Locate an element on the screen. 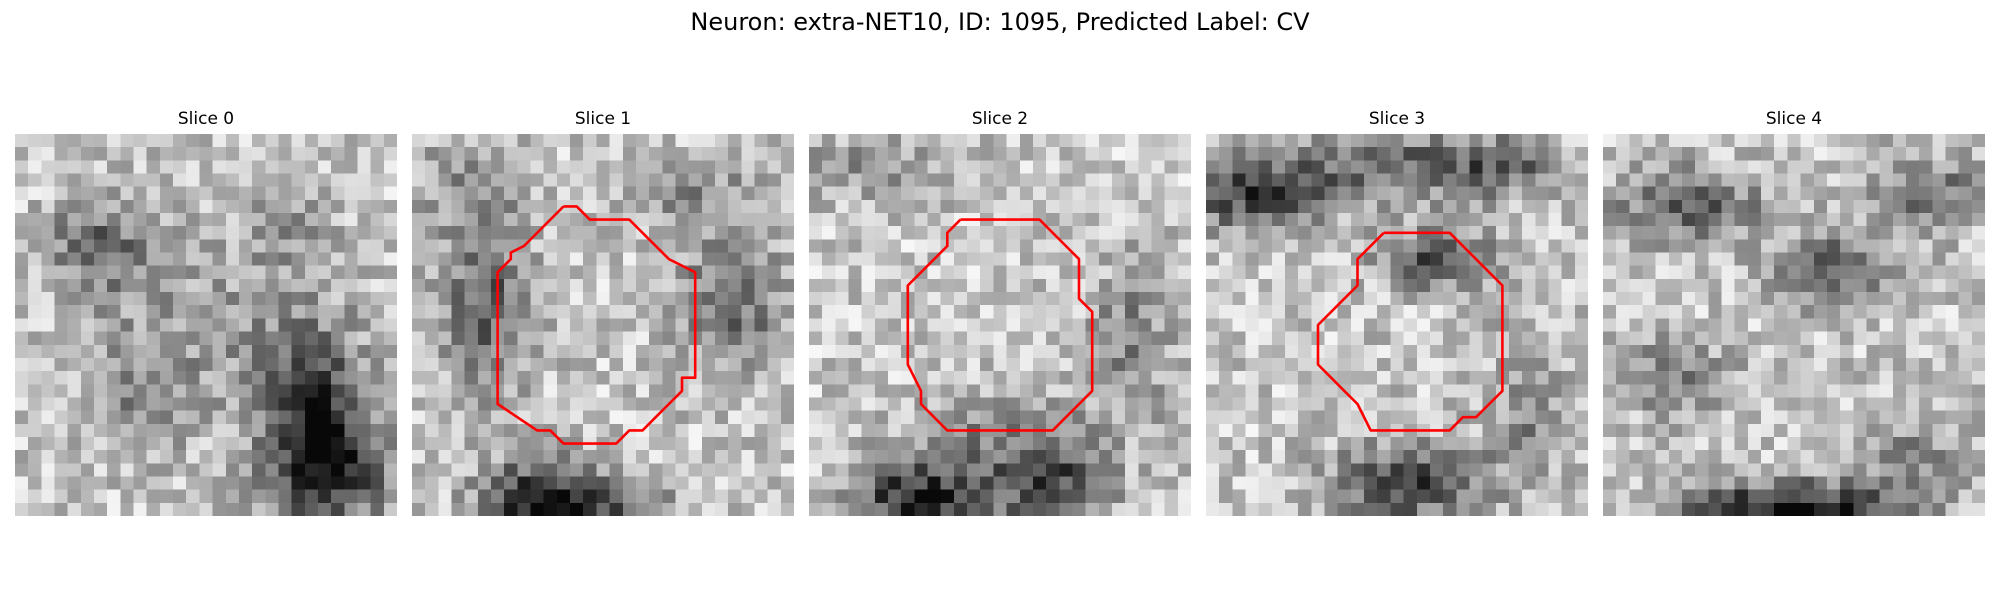  slice-title-0: Slice 0 is located at coordinates (206, 119).